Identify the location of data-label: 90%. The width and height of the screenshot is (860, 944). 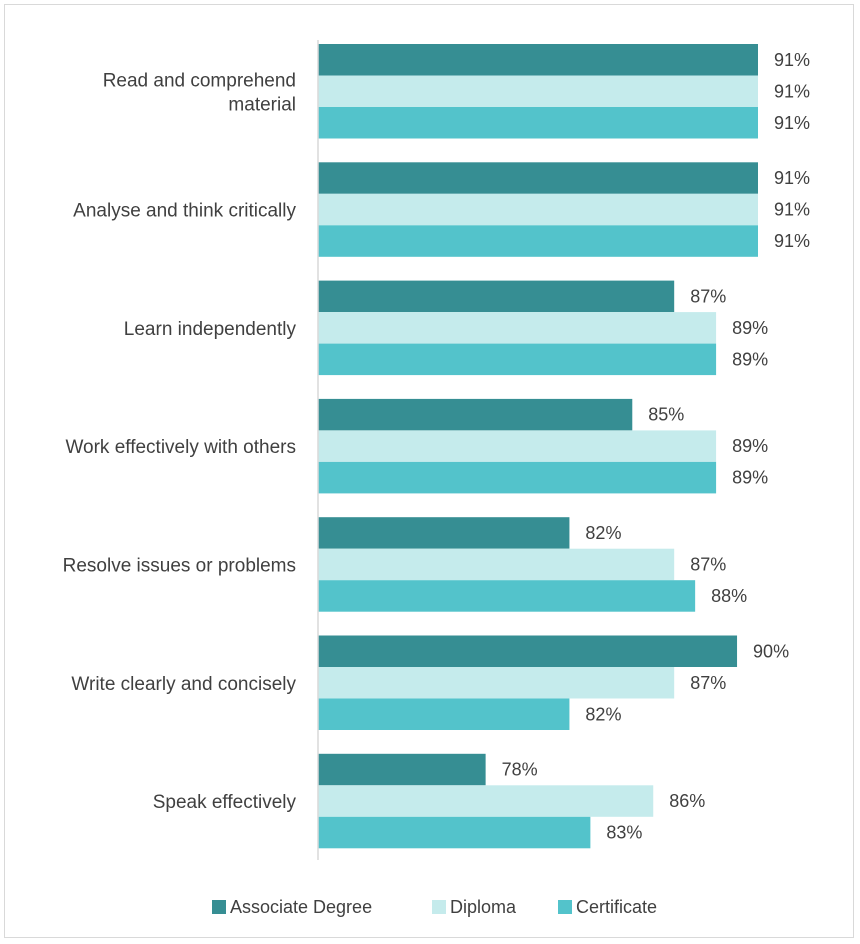
(771, 651).